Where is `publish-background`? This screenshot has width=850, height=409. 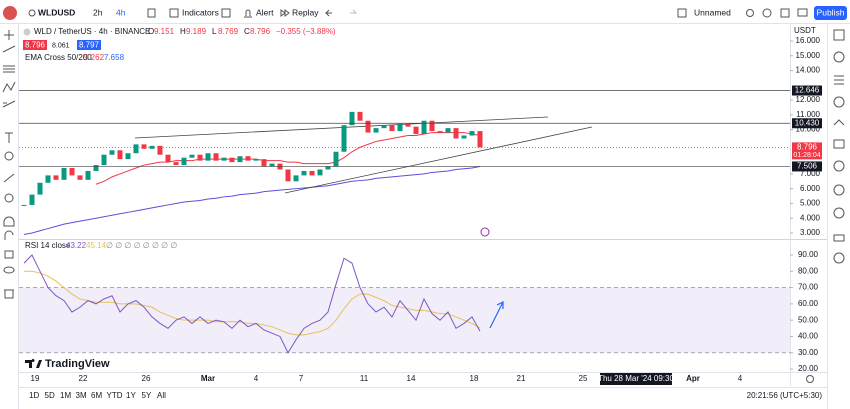 publish-background is located at coordinates (830, 13).